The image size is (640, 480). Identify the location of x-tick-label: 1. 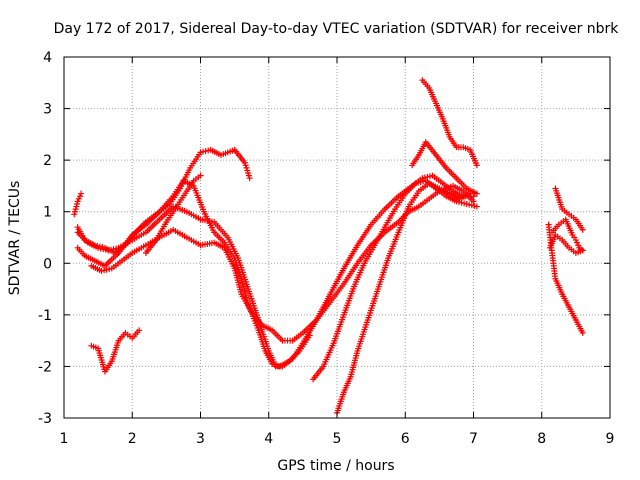
(64, 439).